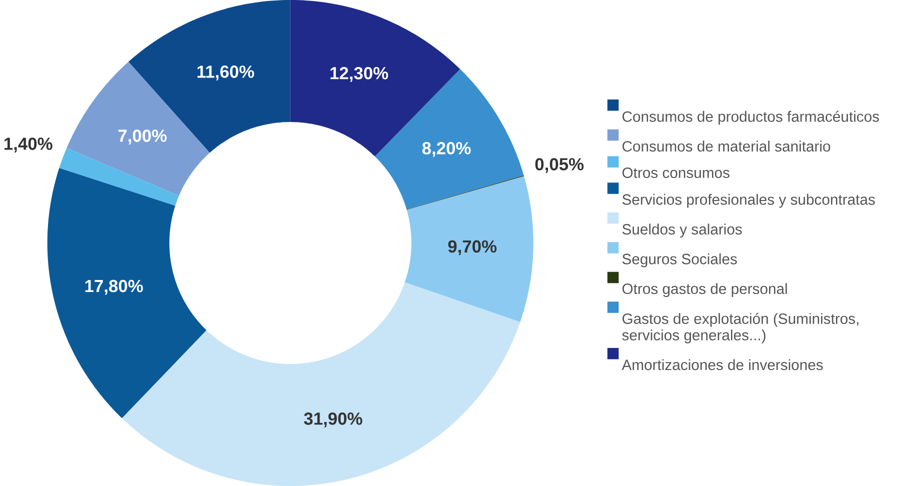 The height and width of the screenshot is (486, 915). Describe the element at coordinates (559, 165) in the screenshot. I see `data-label: 0,05%` at that location.